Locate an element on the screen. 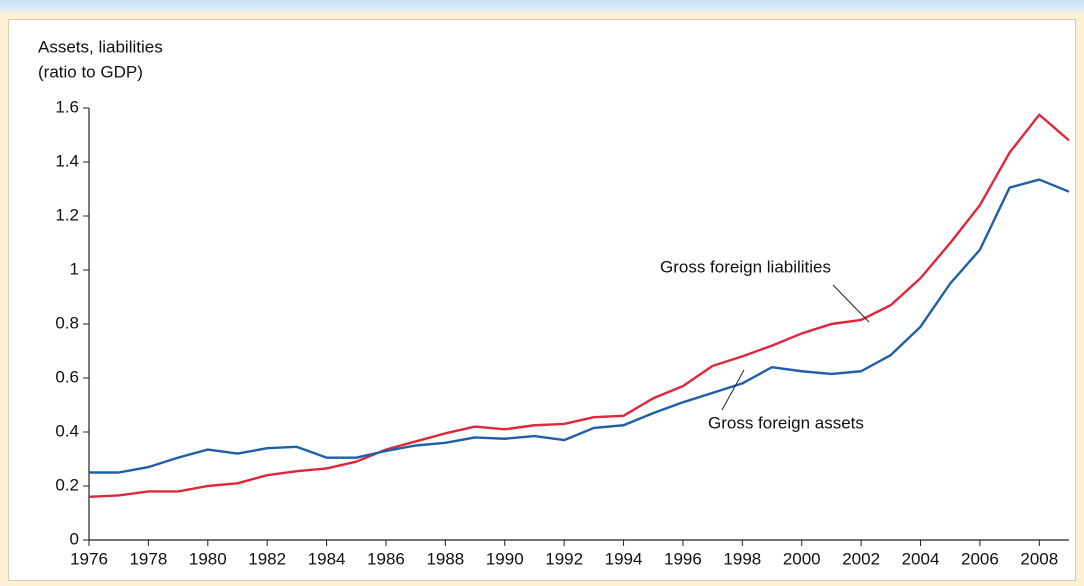  x-tick-label: 1976 is located at coordinates (89, 558).